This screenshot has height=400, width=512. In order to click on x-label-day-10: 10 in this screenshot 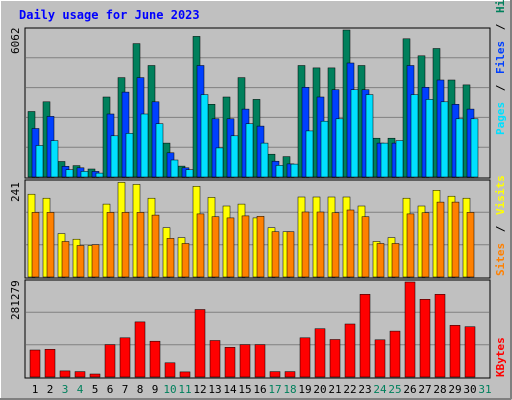, I will do `click(169, 389)`.